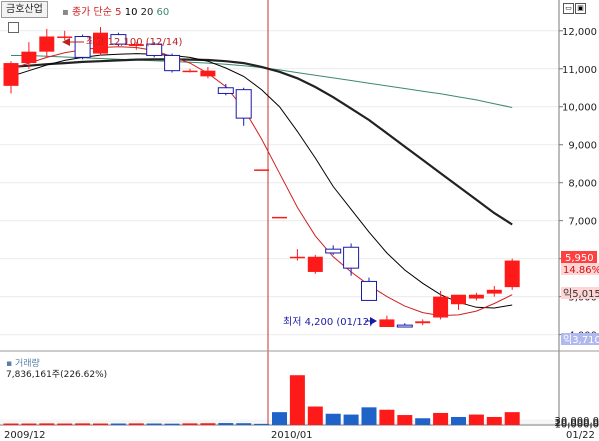  I want to click on current-price-tag-bg, so click(579, 257).